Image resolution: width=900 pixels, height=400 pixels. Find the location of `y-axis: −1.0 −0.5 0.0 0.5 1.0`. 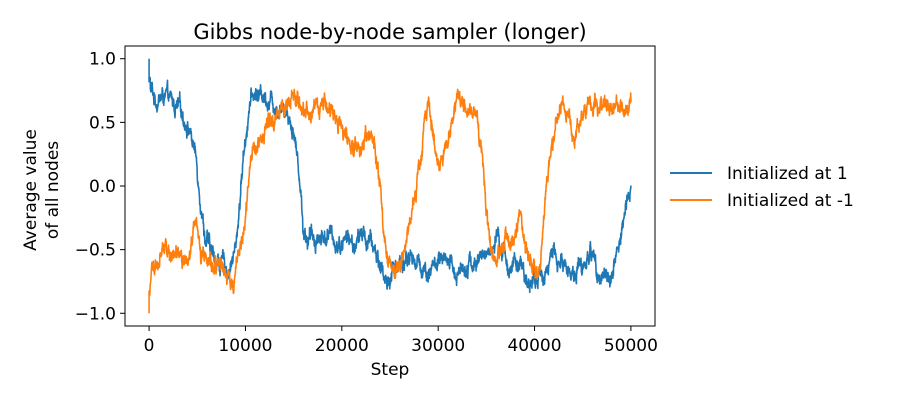

y-axis: −1.0 −0.5 0.0 0.5 1.0 is located at coordinates (100, 187).